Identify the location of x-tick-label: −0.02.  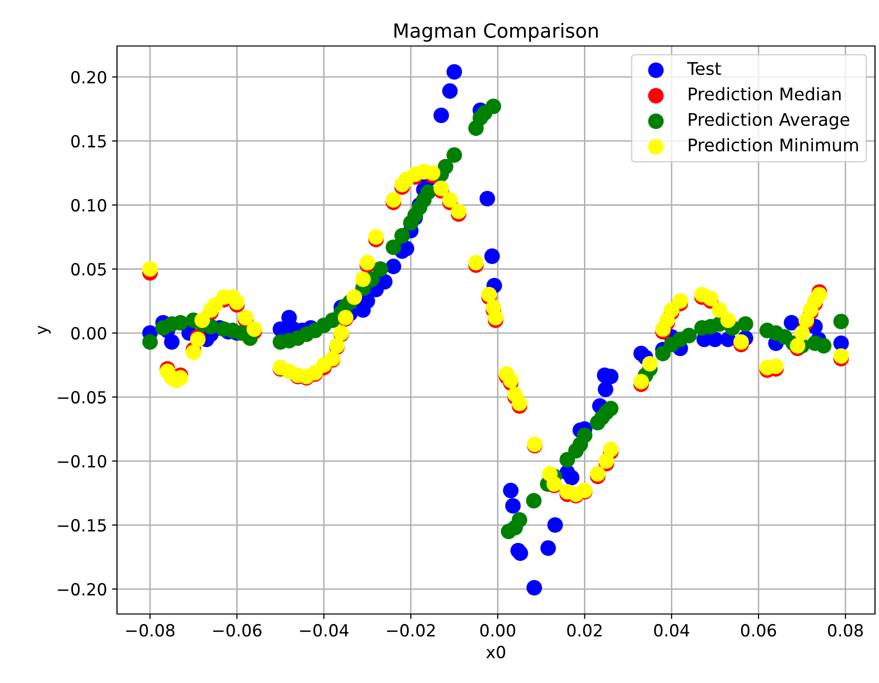
(411, 630).